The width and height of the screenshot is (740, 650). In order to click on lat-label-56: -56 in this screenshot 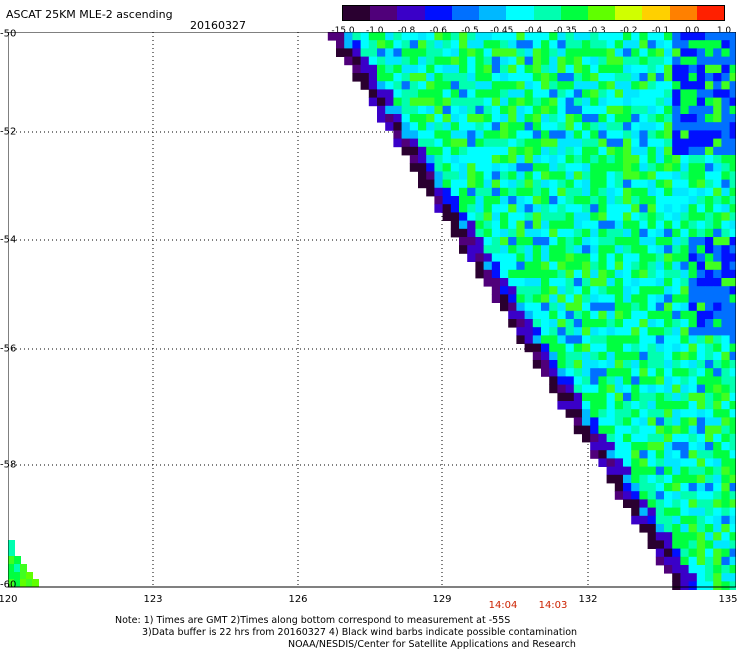, I will do `click(8, 349)`.